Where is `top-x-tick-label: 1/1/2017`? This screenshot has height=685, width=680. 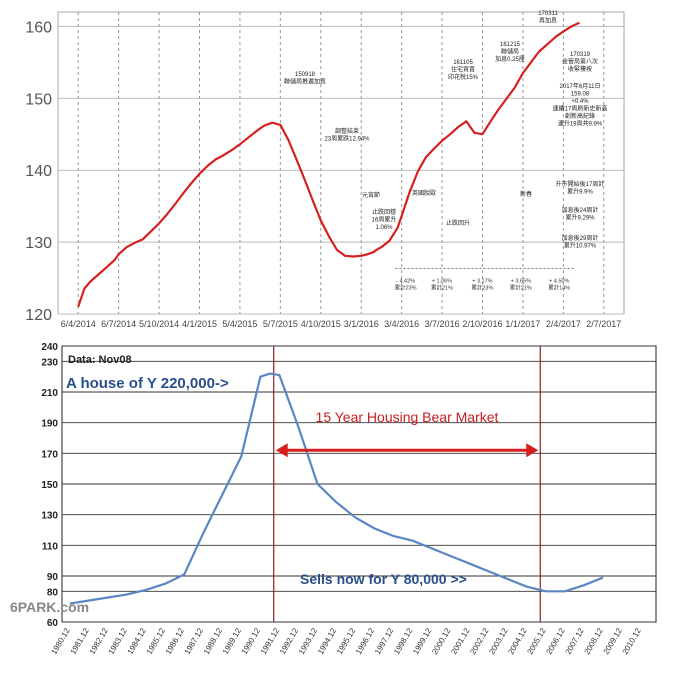
top-x-tick-label: 1/1/2017 is located at coordinates (522, 324).